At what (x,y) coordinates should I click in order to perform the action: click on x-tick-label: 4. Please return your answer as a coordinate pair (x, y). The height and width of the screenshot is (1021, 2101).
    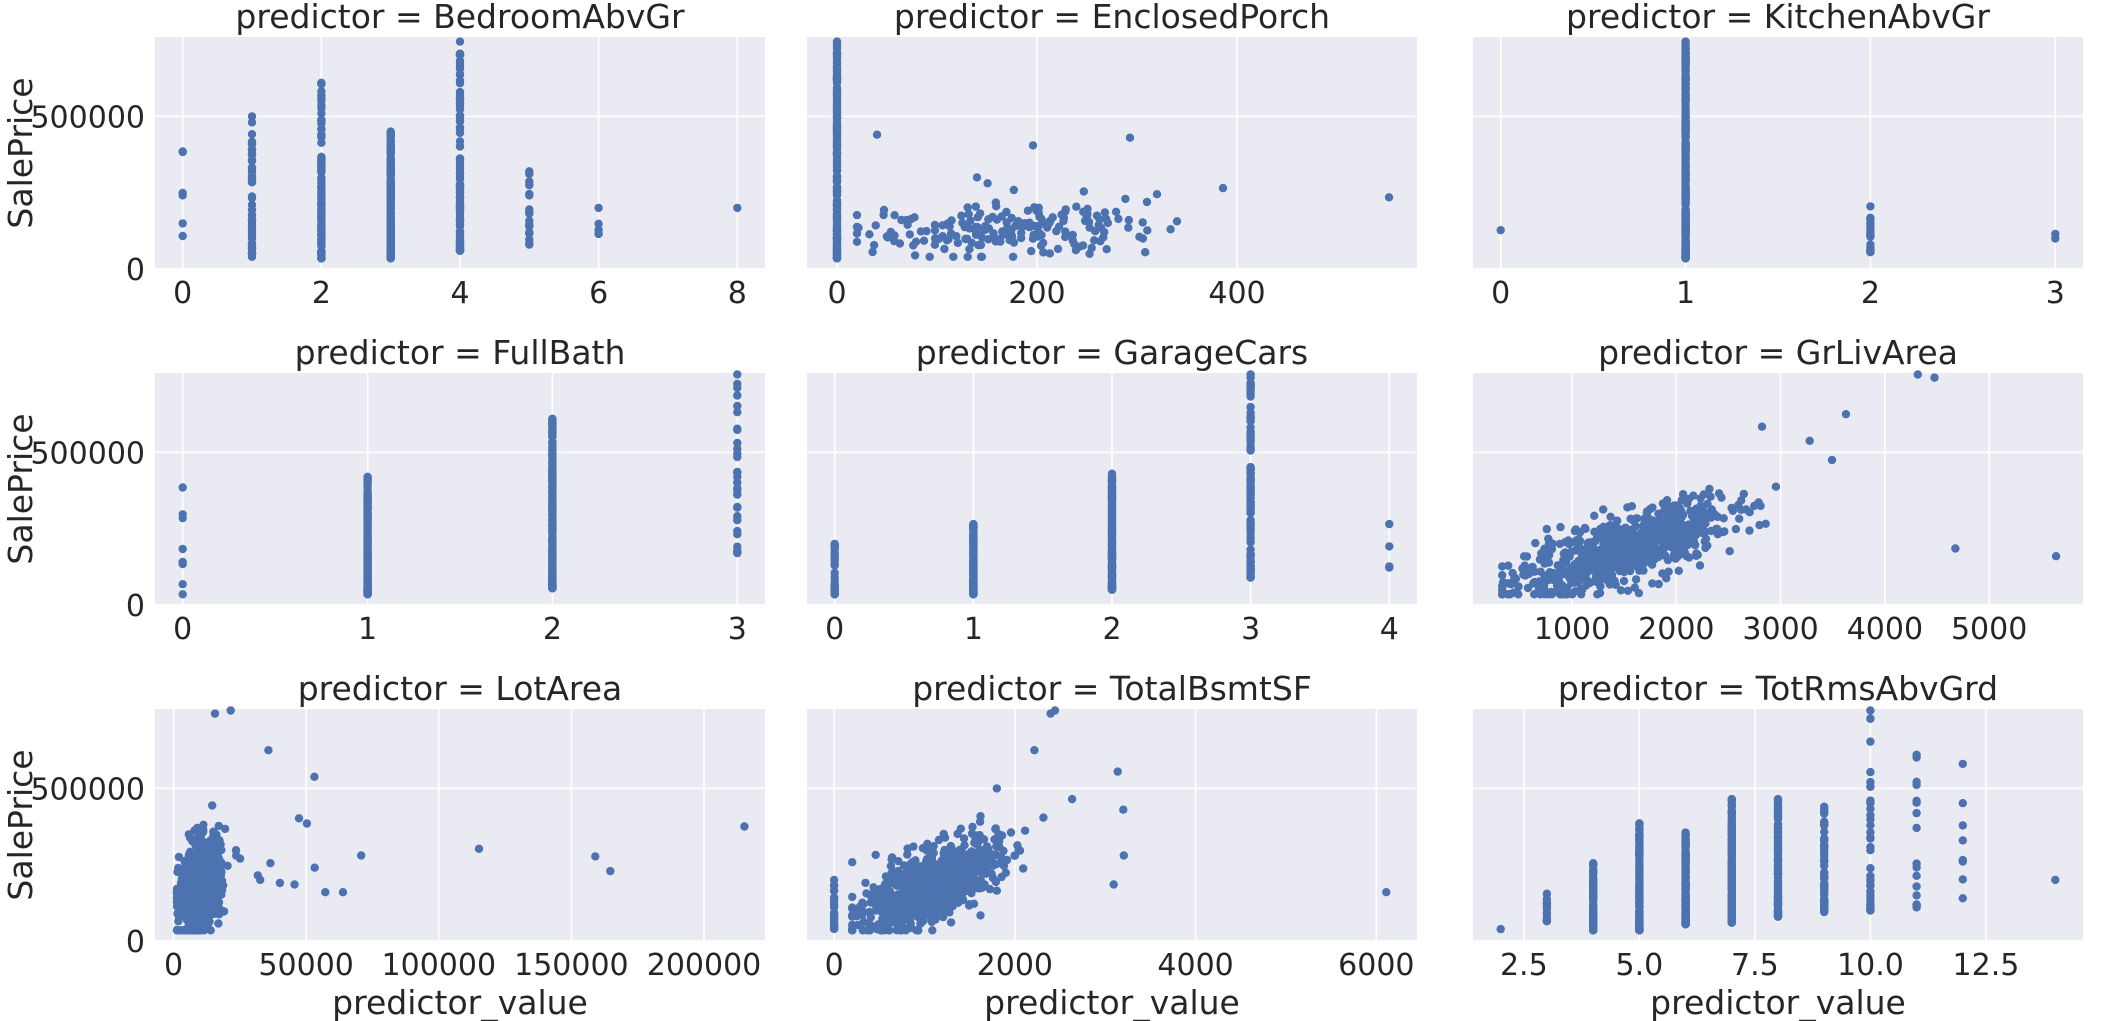
    Looking at the image, I should click on (459, 293).